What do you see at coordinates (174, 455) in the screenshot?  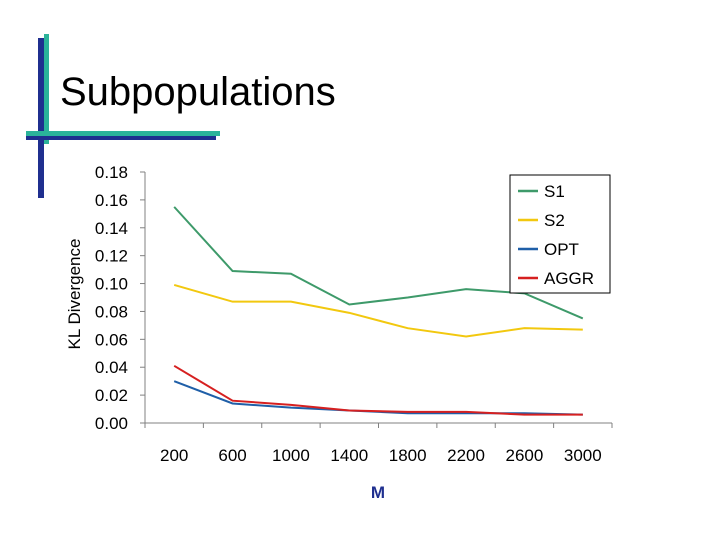 I see `x-tick-label: 200` at bounding box center [174, 455].